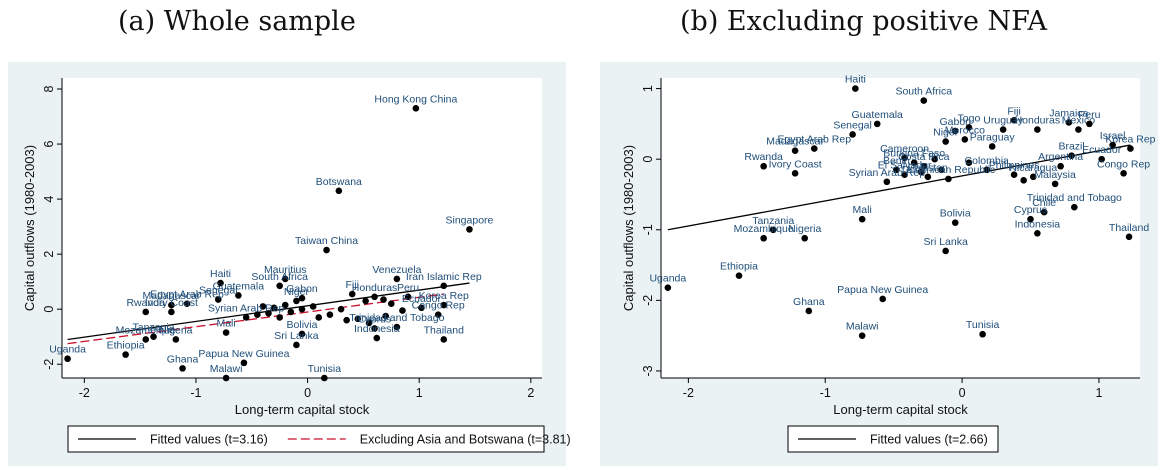 This screenshot has height=470, width=1166. Describe the element at coordinates (773, 221) in the screenshot. I see `point-label: Tanzania` at that location.